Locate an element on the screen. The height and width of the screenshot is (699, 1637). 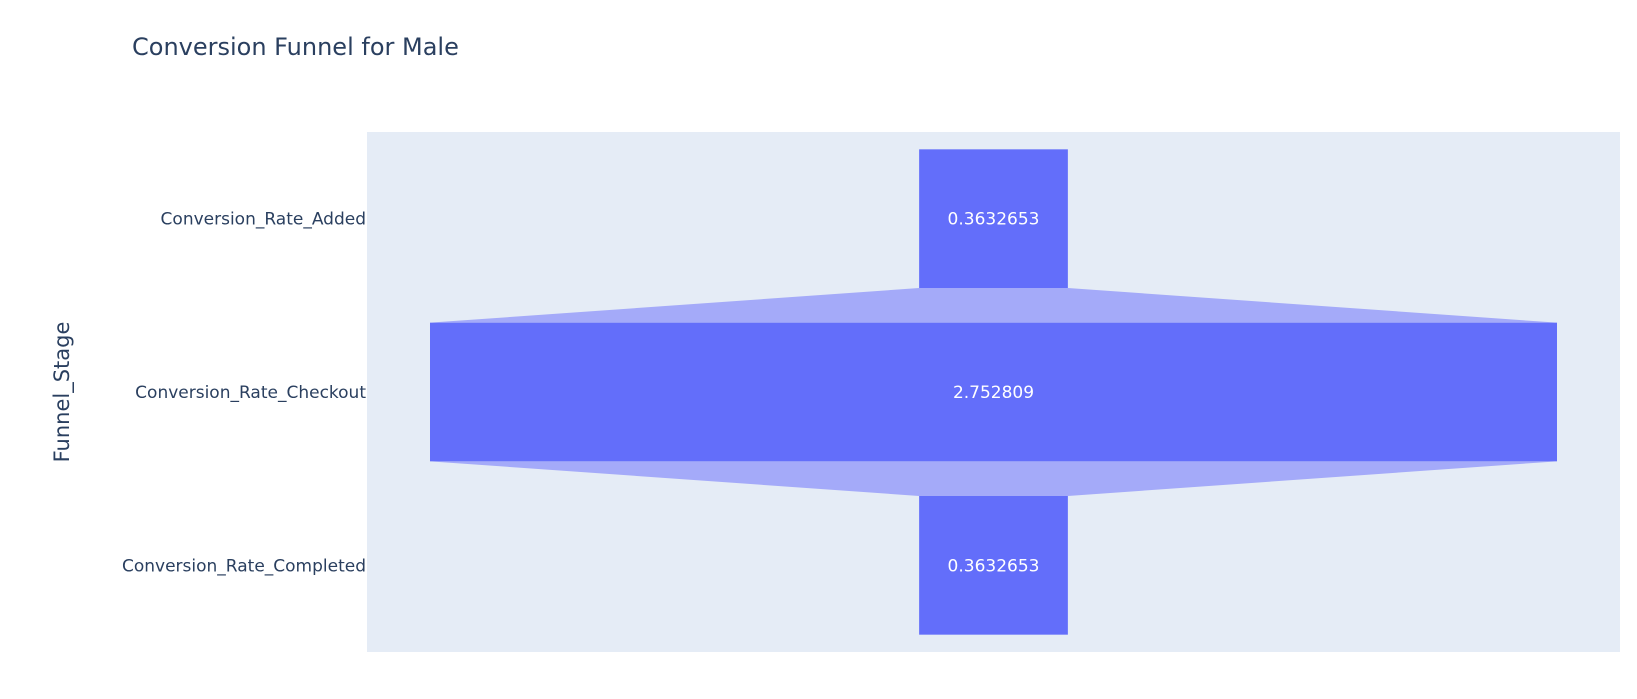
funnel-bar-conversion-rate-completed is located at coordinates (993, 565).